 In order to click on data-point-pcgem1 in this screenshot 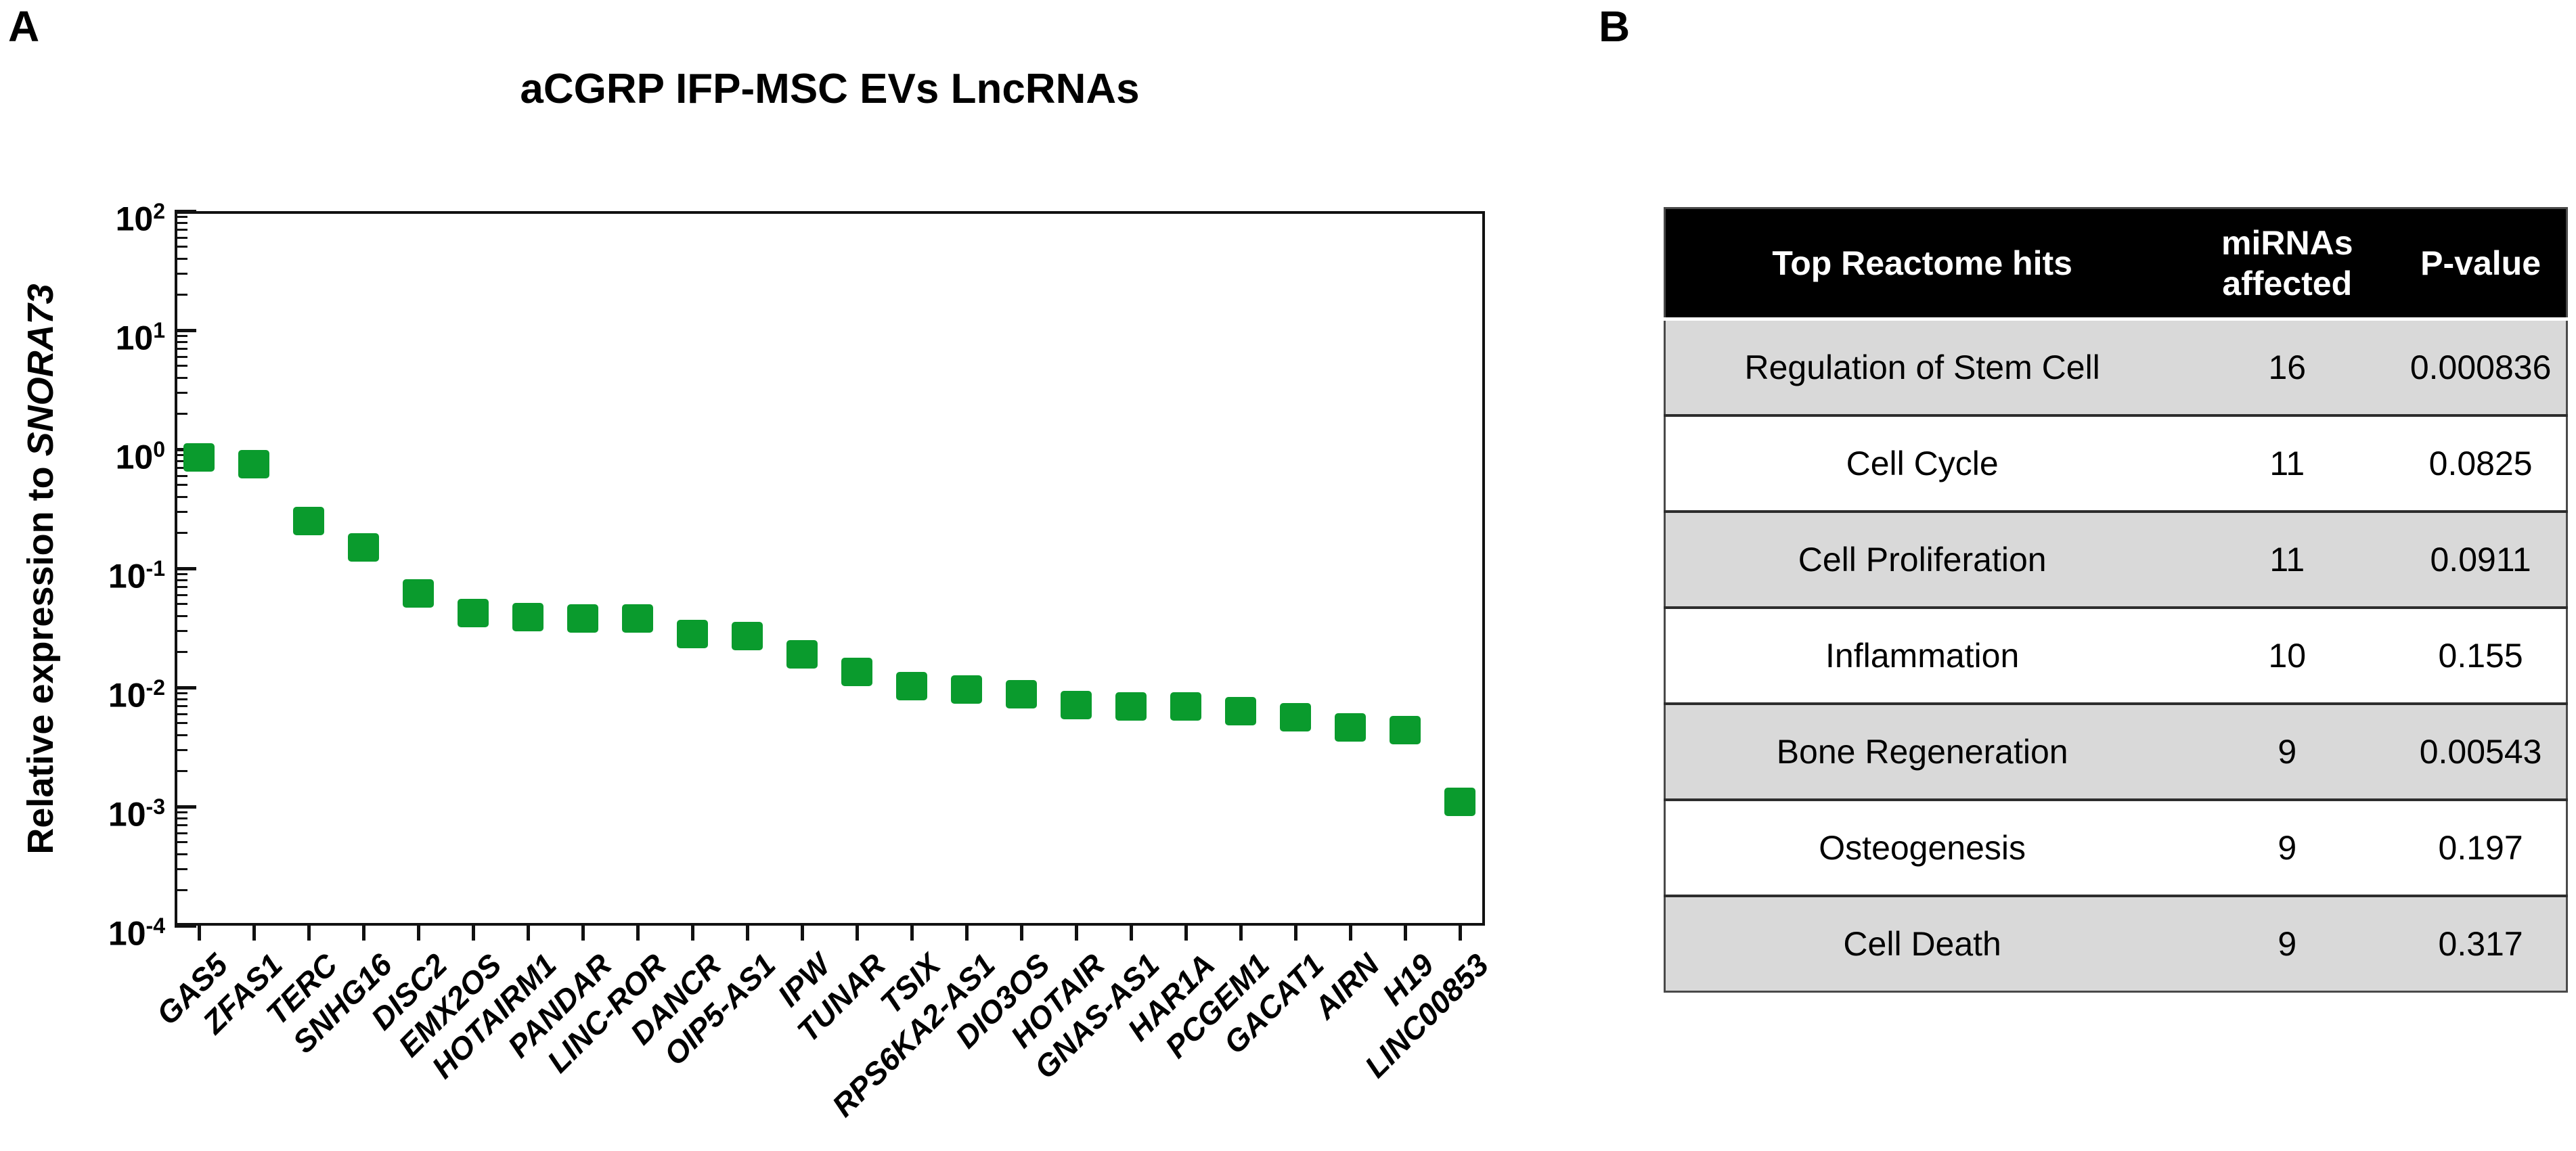, I will do `click(1240, 711)`.